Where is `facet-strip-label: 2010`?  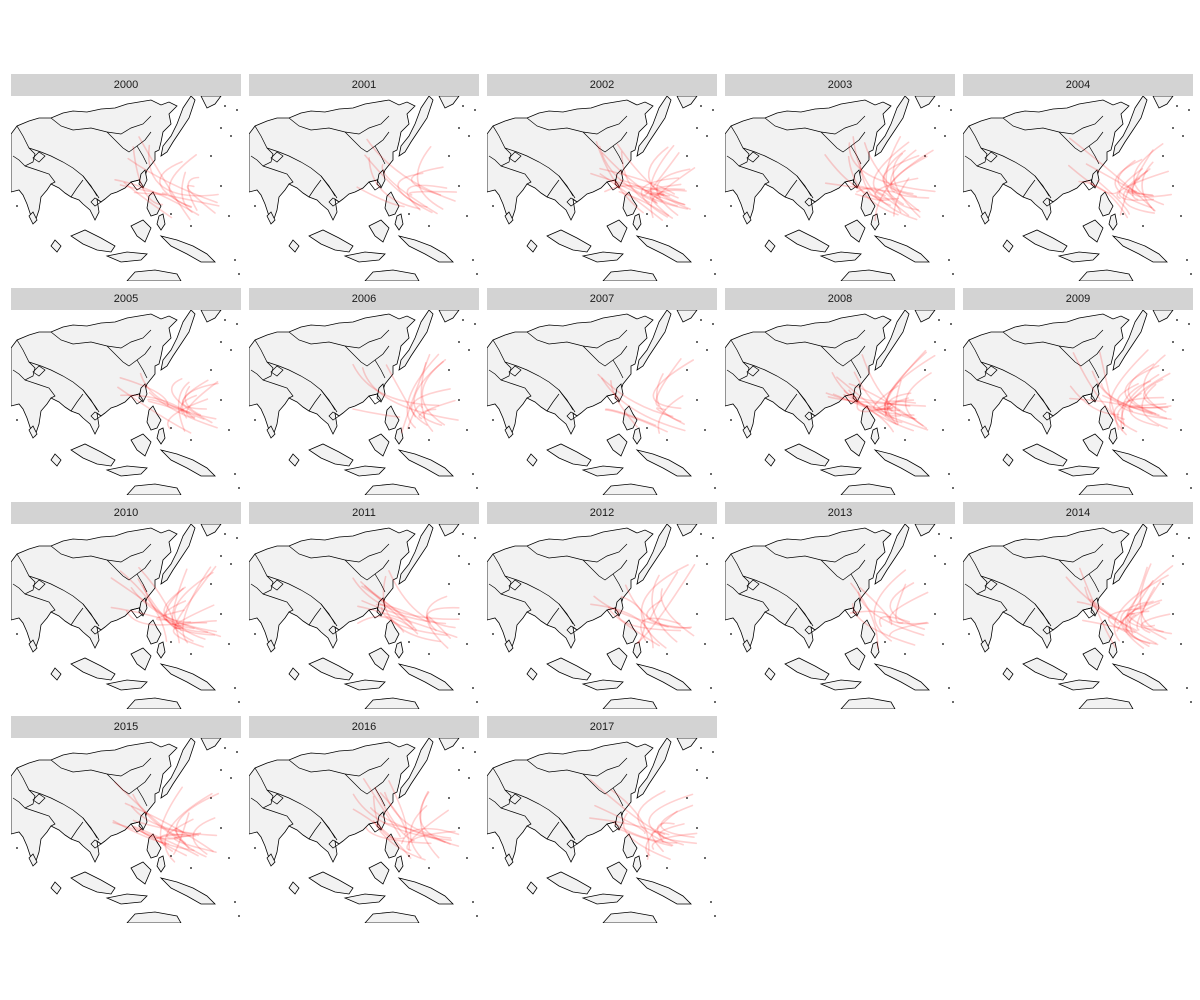
facet-strip-label: 2010 is located at coordinates (126, 513).